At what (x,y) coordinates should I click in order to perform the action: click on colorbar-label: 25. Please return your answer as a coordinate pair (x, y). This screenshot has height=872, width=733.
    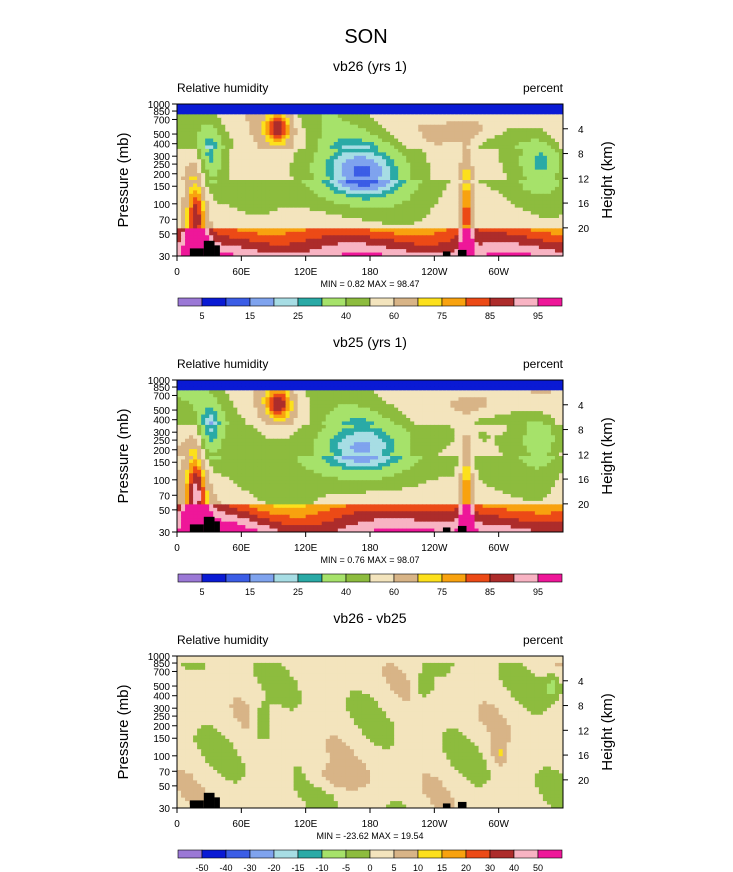
    Looking at the image, I should click on (298, 316).